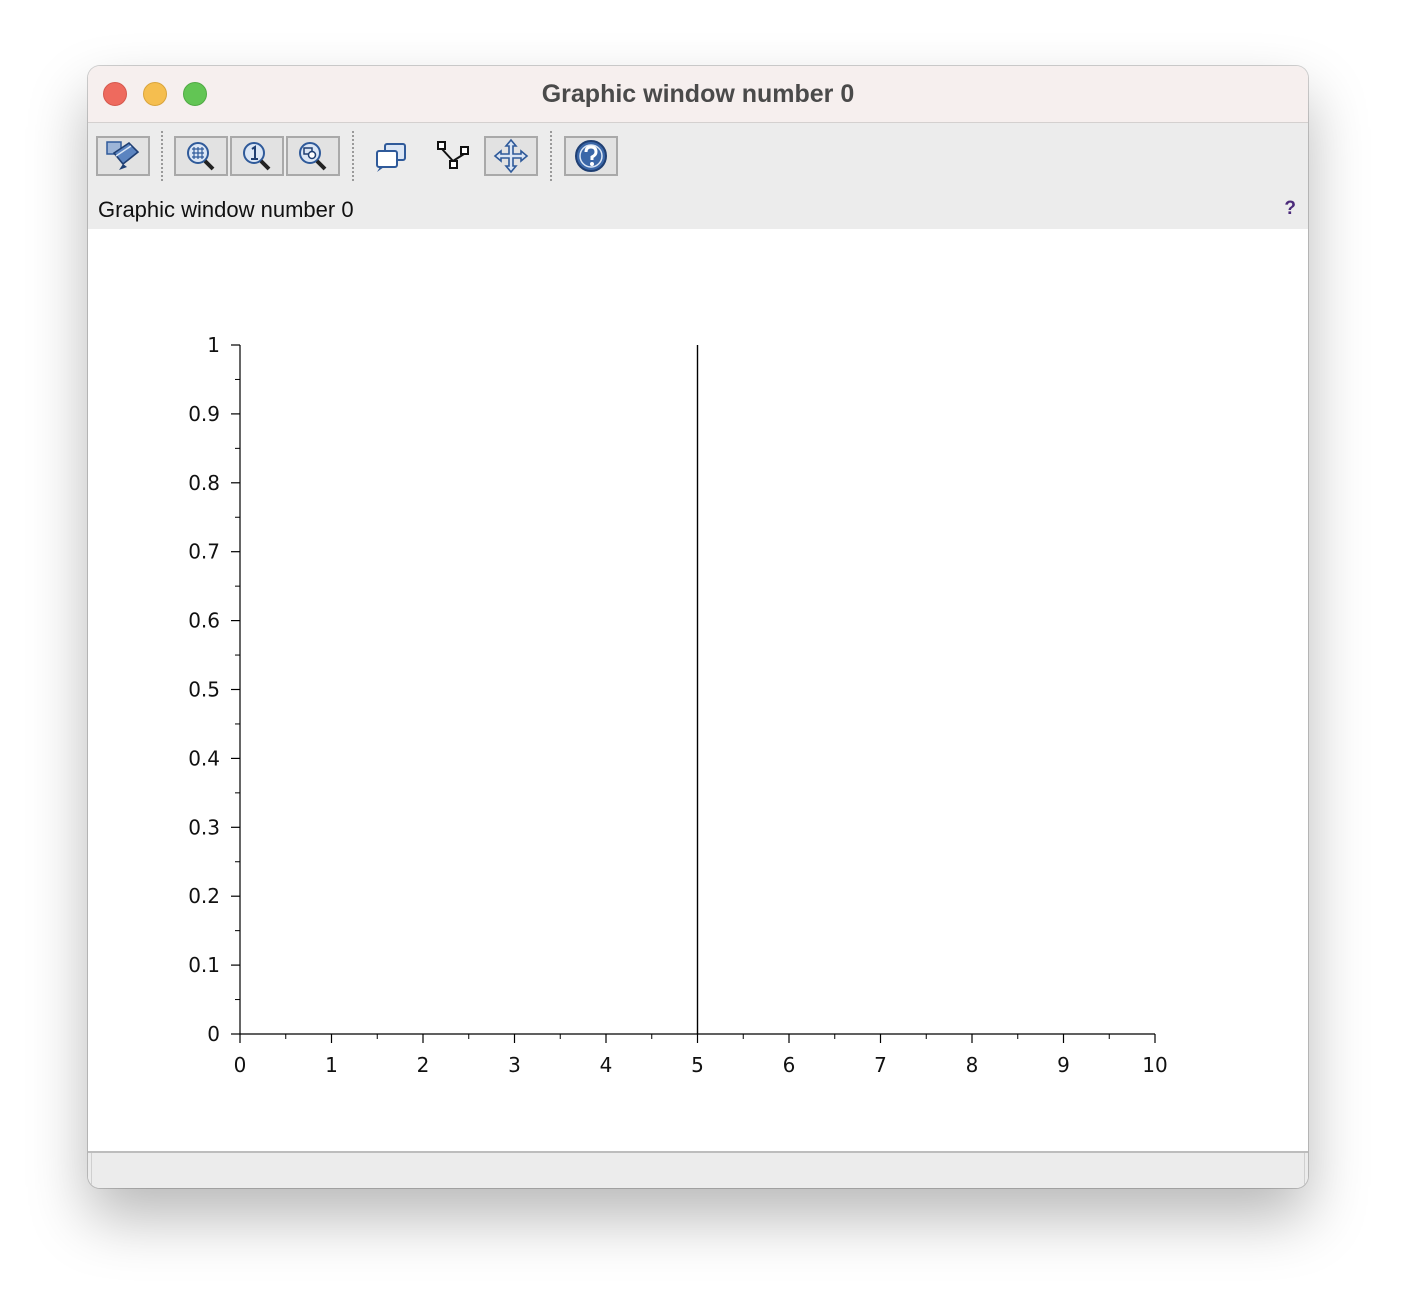 The width and height of the screenshot is (1428, 1314). I want to click on zoom-icon, so click(313, 156).